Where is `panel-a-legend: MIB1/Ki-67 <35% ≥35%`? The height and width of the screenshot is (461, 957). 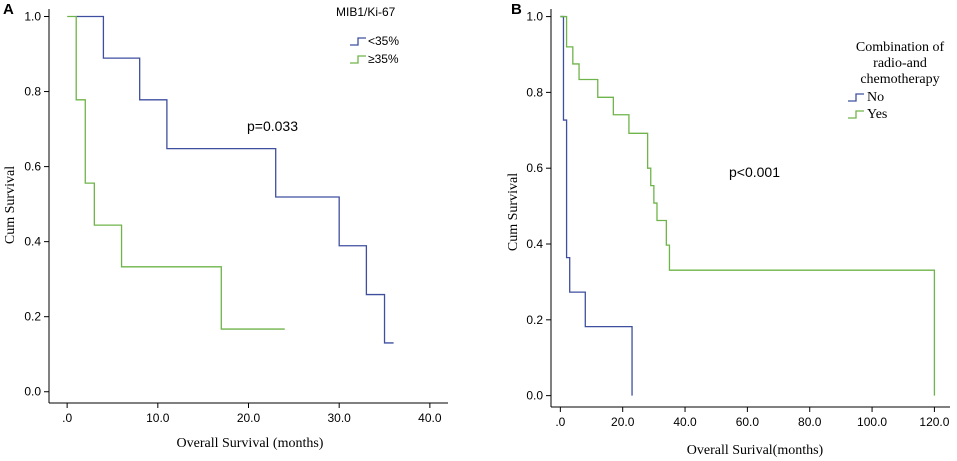
panel-a-legend: MIB1/Ki-67 <35% ≥35% is located at coordinates (367, 35).